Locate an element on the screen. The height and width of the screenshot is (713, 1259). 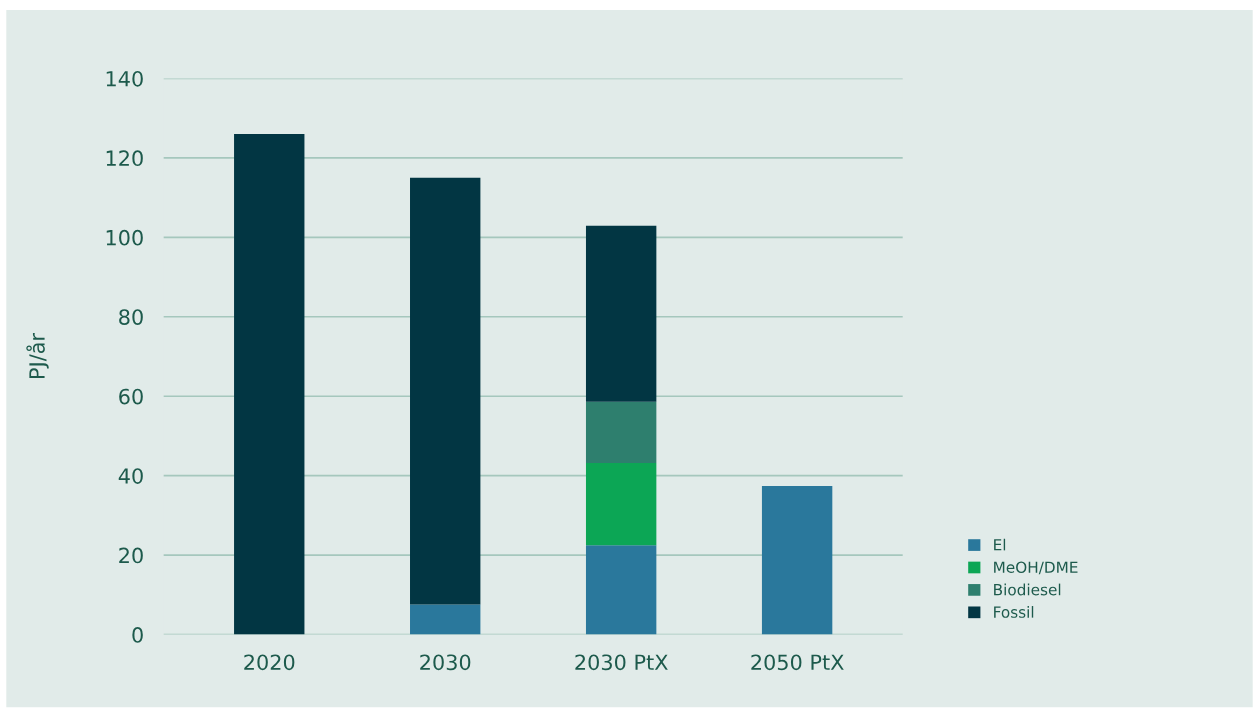
y-tick-label: 80 is located at coordinates (131, 317).